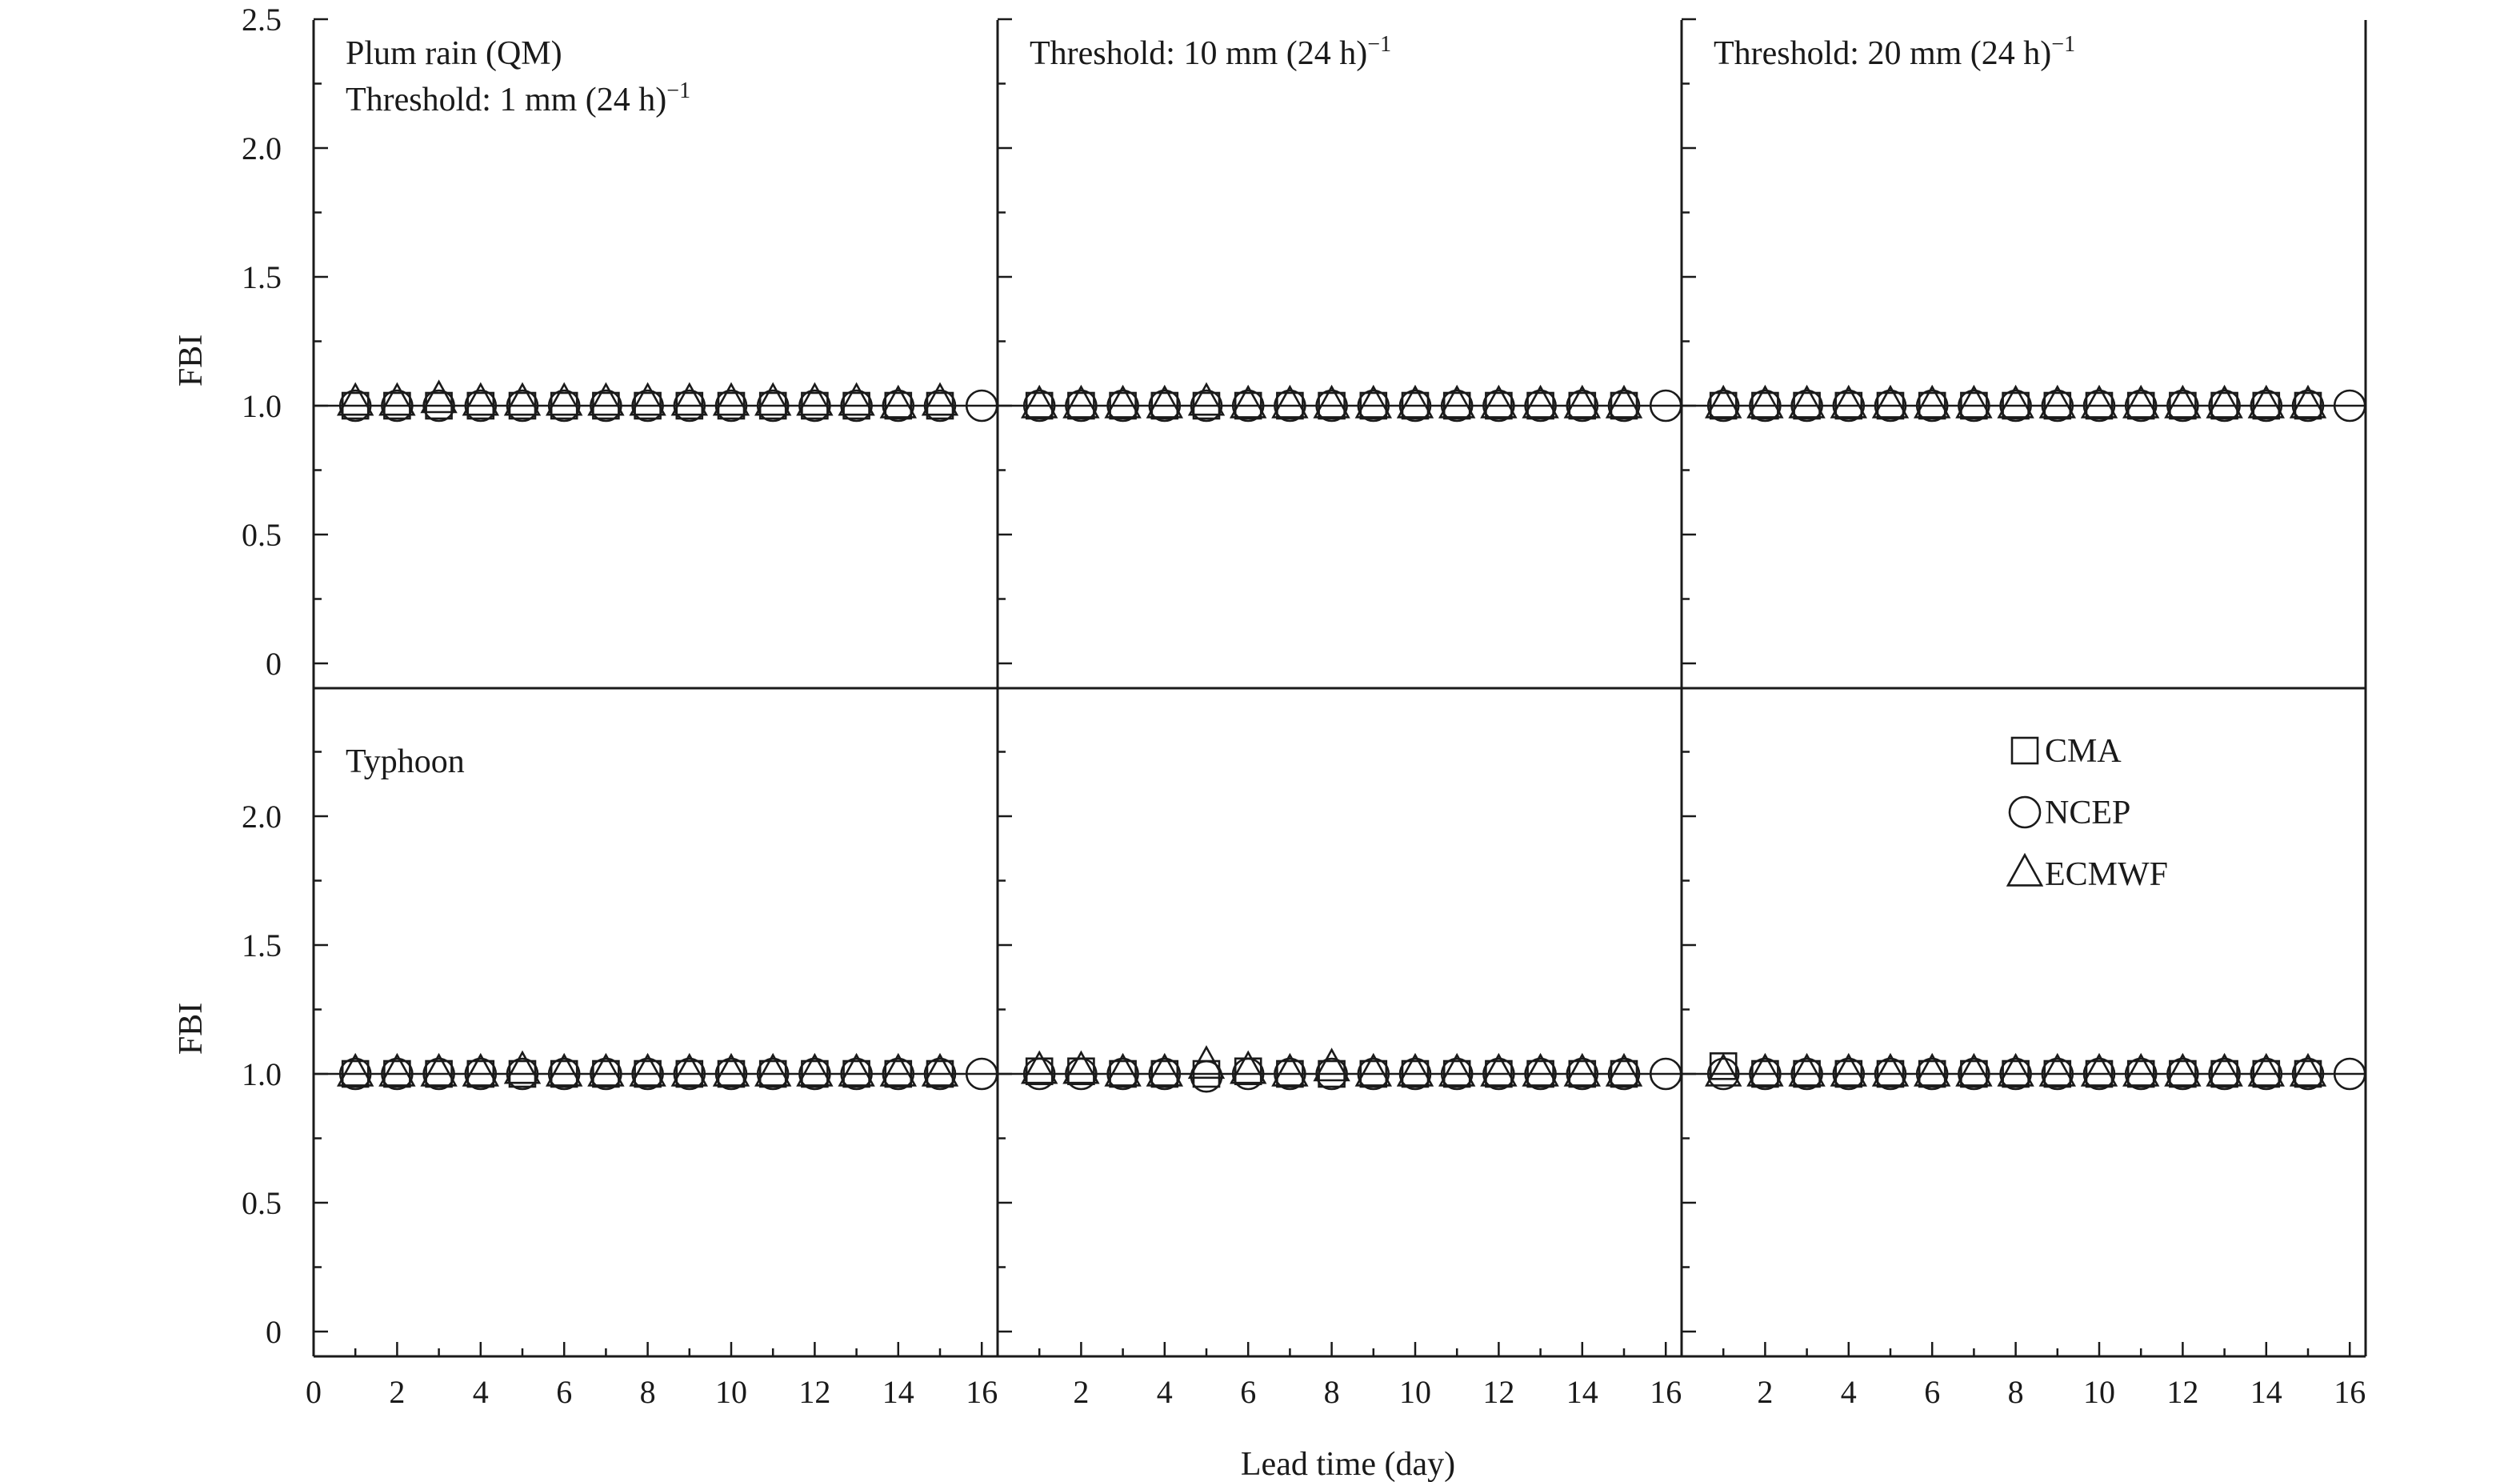 This screenshot has width=2520, height=1482. I want to click on panel-label: Threshold: 1 mm (24 h)−1, so click(518, 98).